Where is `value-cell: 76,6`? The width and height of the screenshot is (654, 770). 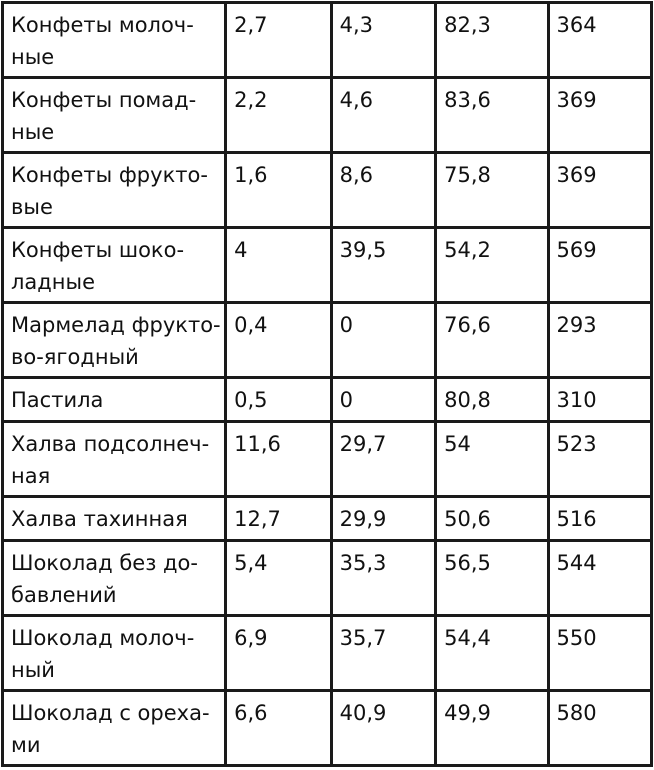 value-cell: 76,6 is located at coordinates (492, 340).